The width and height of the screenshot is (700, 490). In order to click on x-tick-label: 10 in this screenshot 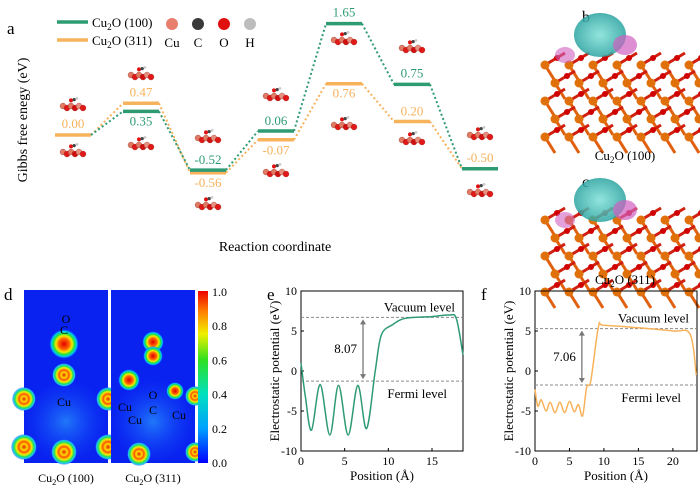, I will do `click(388, 461)`.